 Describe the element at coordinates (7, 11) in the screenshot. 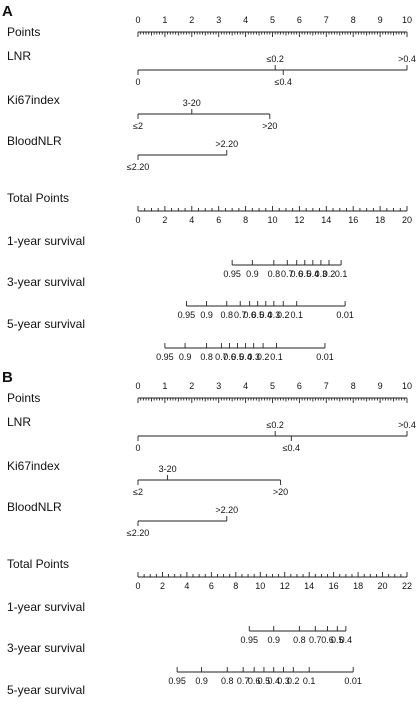

I see `panel-letter: A` at that location.